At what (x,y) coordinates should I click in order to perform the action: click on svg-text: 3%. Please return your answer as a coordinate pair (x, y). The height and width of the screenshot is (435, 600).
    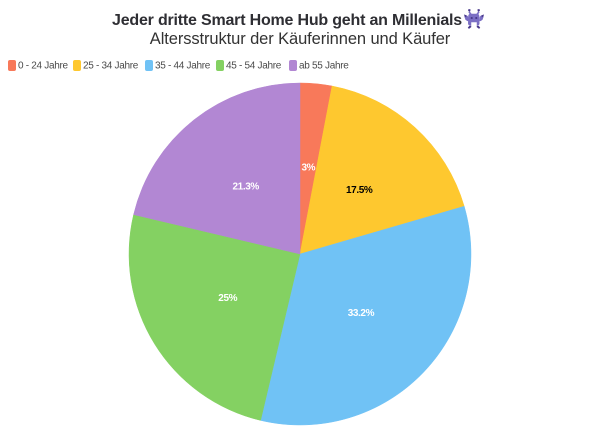
    Looking at the image, I should click on (308, 167).